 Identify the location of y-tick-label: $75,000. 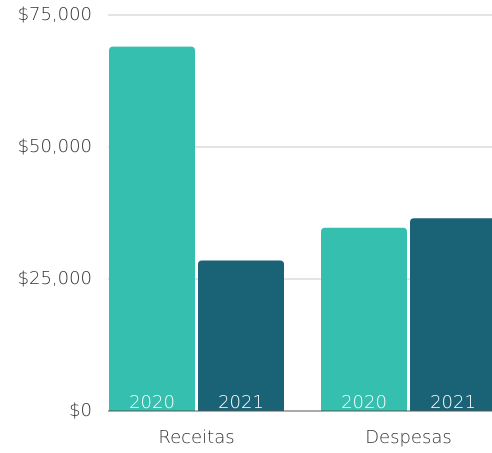
(55, 14).